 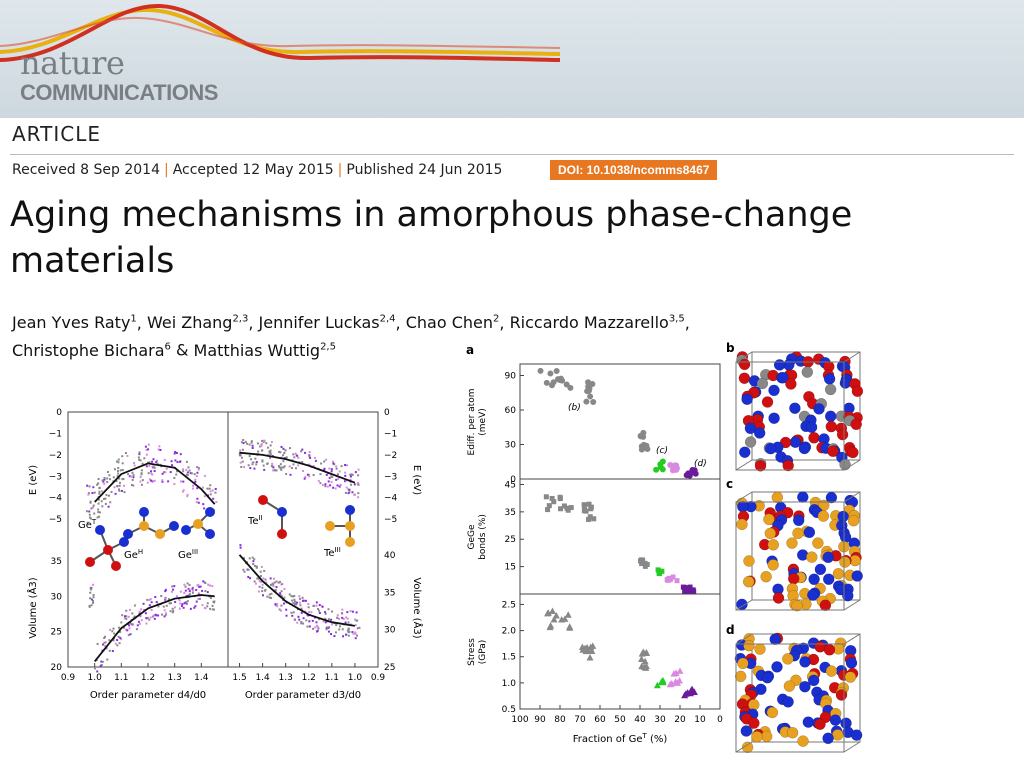 I want to click on y-tick-label: 2.0, so click(x=509, y=632).